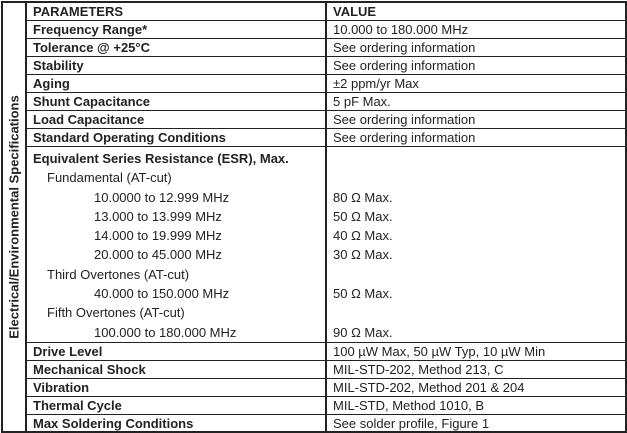 This screenshot has width=627, height=433. I want to click on esr-third-label: Third Overtones (AT-cut), so click(118, 274).